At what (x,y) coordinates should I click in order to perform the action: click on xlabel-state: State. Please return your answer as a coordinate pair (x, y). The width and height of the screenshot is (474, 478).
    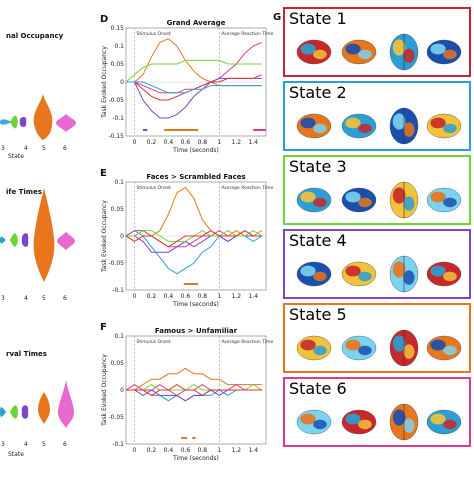
    Looking at the image, I should click on (16, 454).